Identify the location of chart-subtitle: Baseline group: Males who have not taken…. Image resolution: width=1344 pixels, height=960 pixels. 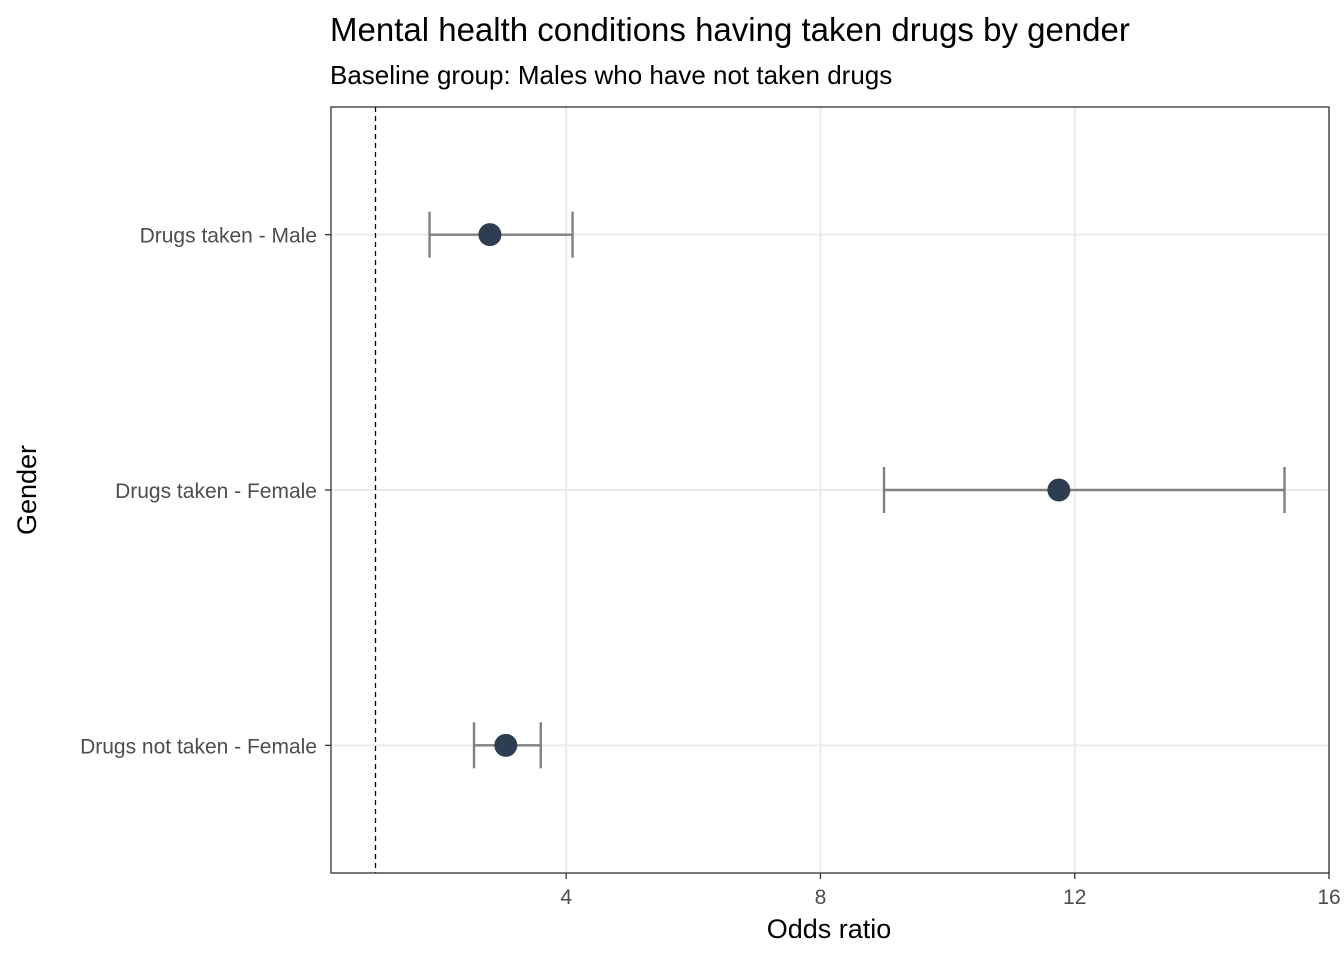
(611, 75).